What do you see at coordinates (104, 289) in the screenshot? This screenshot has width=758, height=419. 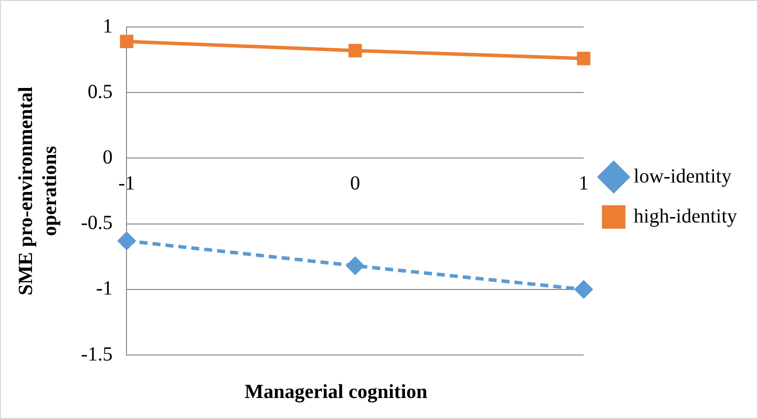 I see `y-tick-label: -1` at bounding box center [104, 289].